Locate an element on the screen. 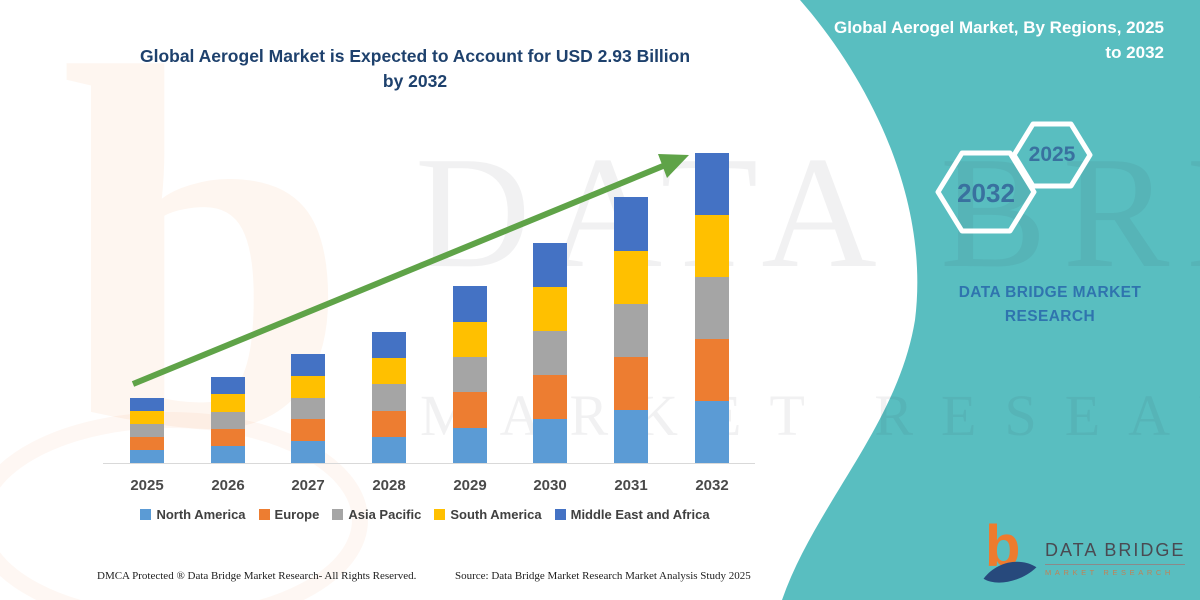 The width and height of the screenshot is (1200, 600). stacked-bar-2032 is located at coordinates (712, 308).